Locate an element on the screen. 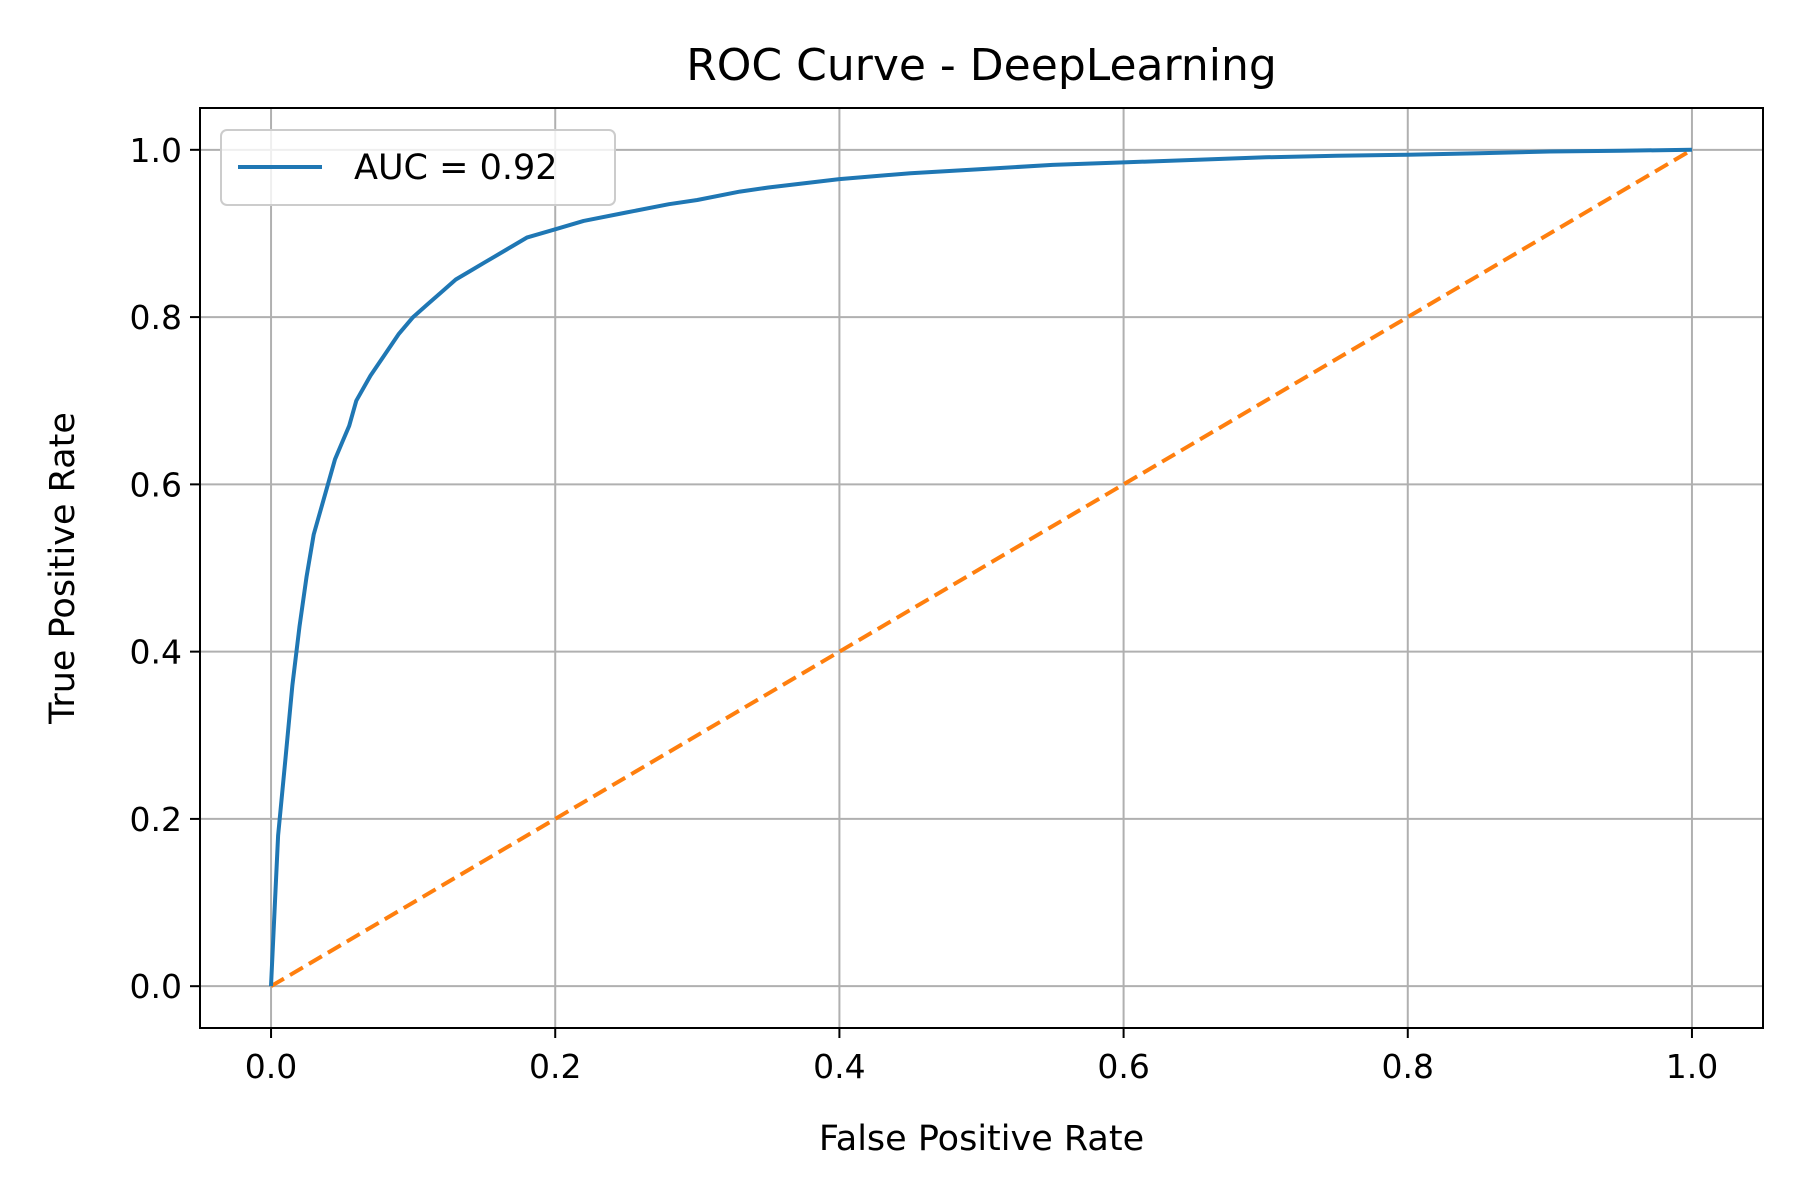 The width and height of the screenshot is (1800, 1200). x-tick-label: 0.6 is located at coordinates (1123, 1066).